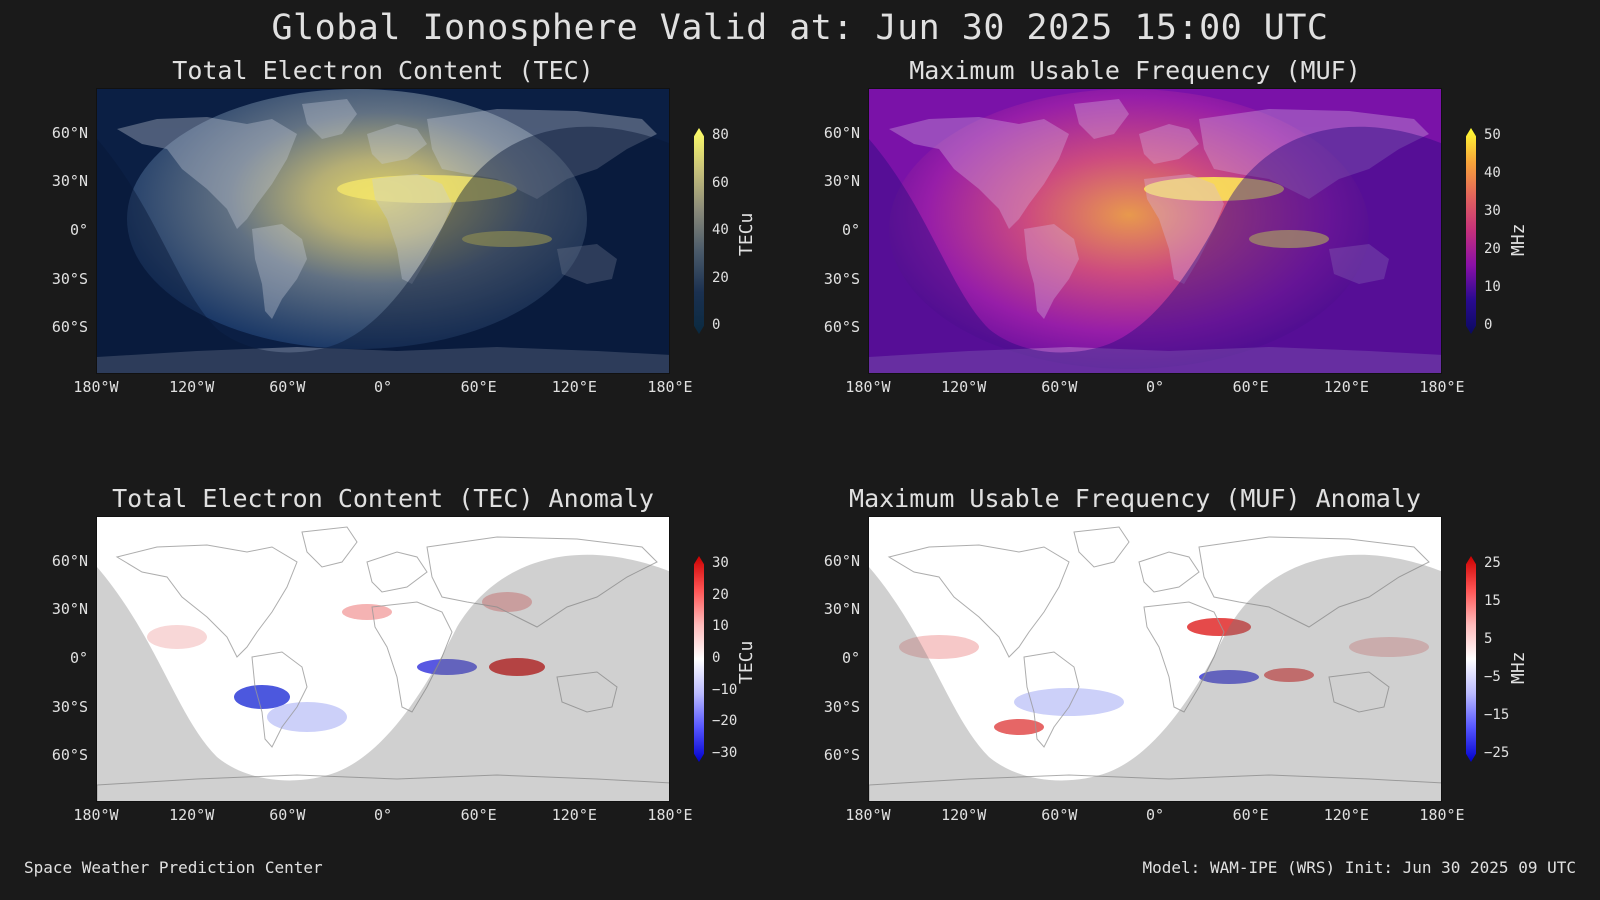 The width and height of the screenshot is (1600, 900). Describe the element at coordinates (383, 70) in the screenshot. I see `panel-title-tec: Total Electron Content (TEC)` at that location.